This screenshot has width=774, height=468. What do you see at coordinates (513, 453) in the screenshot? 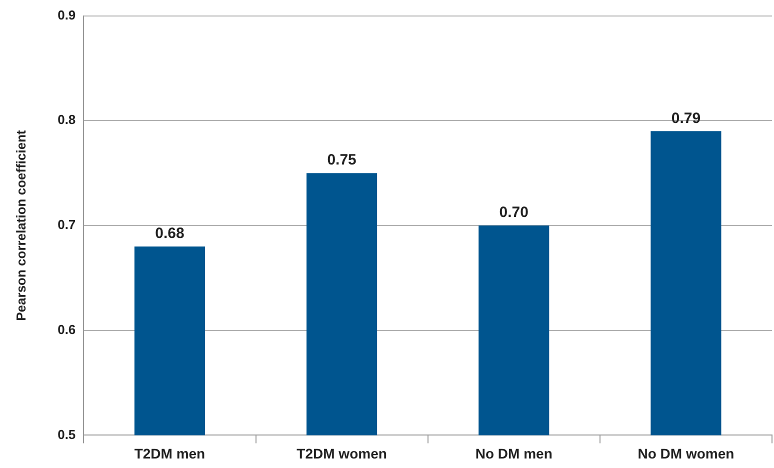
I see `x-tick-label: No DM men` at bounding box center [513, 453].